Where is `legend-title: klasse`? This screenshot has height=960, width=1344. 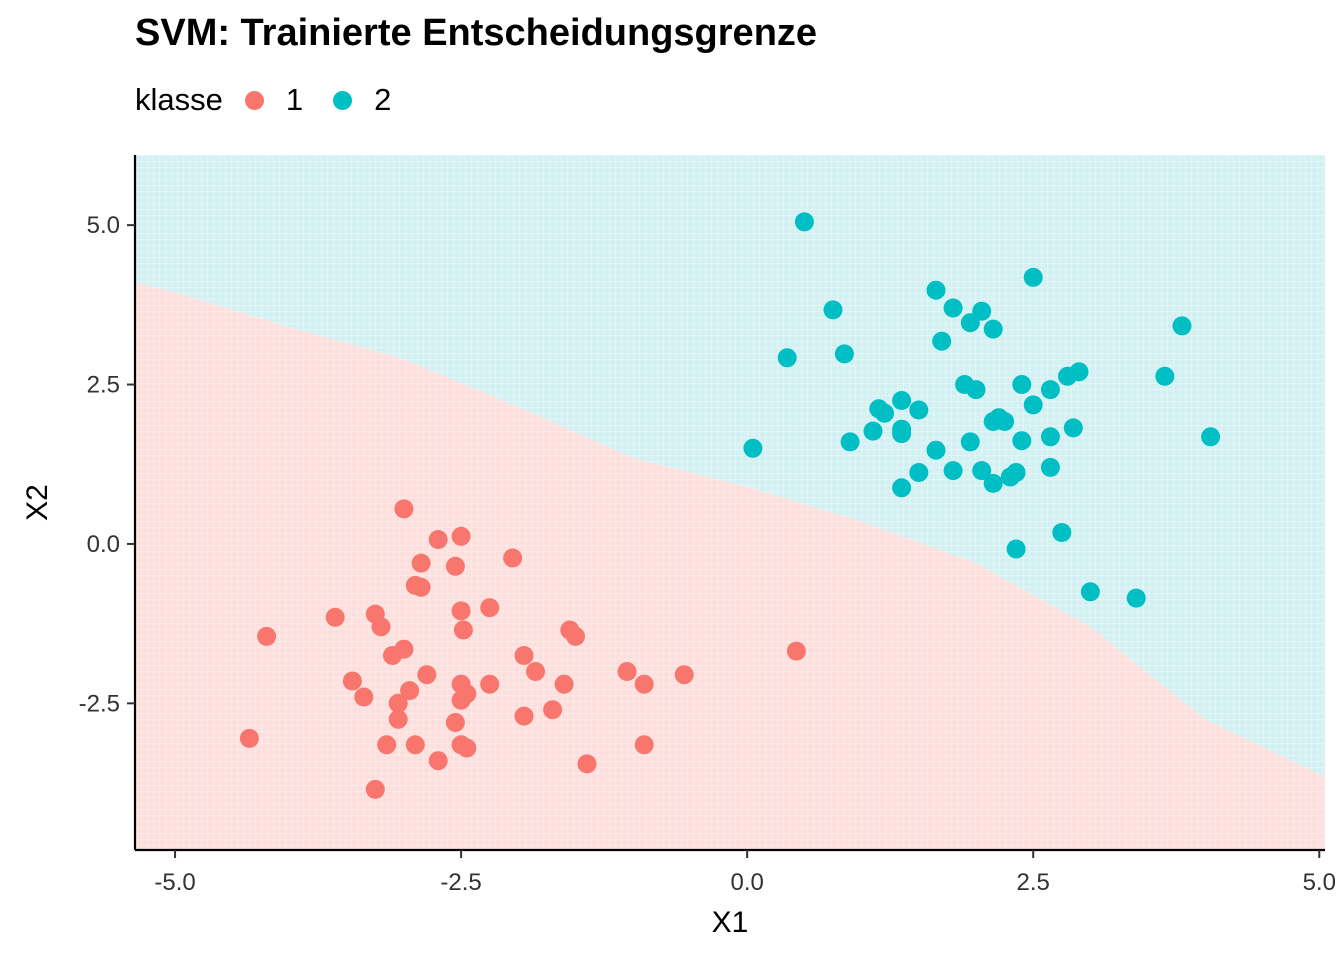 legend-title: klasse is located at coordinates (179, 99).